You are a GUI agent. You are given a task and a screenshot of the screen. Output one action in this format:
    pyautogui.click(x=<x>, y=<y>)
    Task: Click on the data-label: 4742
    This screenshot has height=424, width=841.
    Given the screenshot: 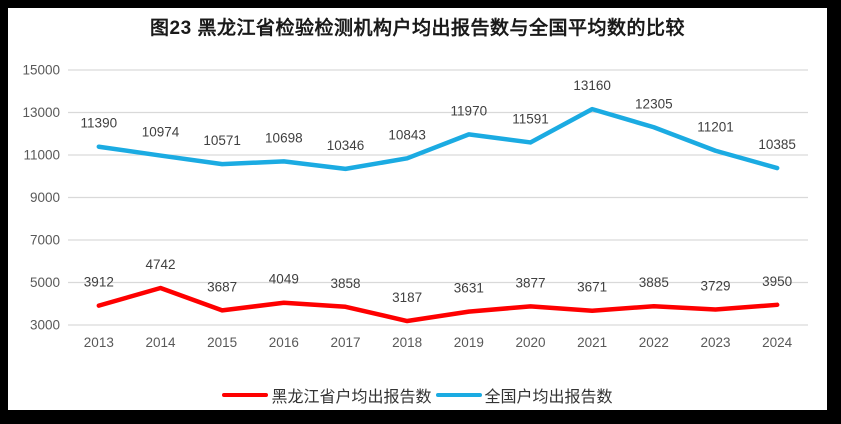 What is the action you would take?
    pyautogui.click(x=160, y=264)
    